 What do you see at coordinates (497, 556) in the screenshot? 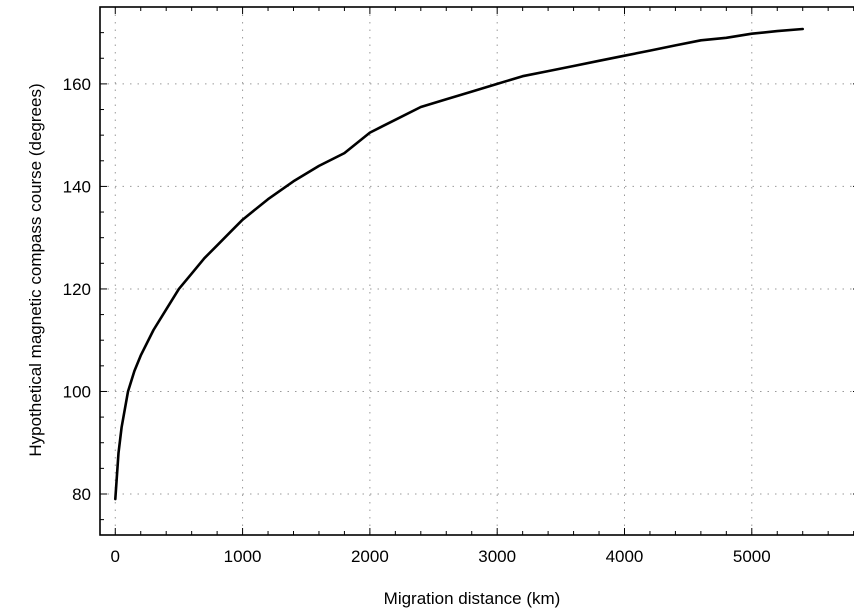
I see `x-tick-label: 3000` at bounding box center [497, 556].